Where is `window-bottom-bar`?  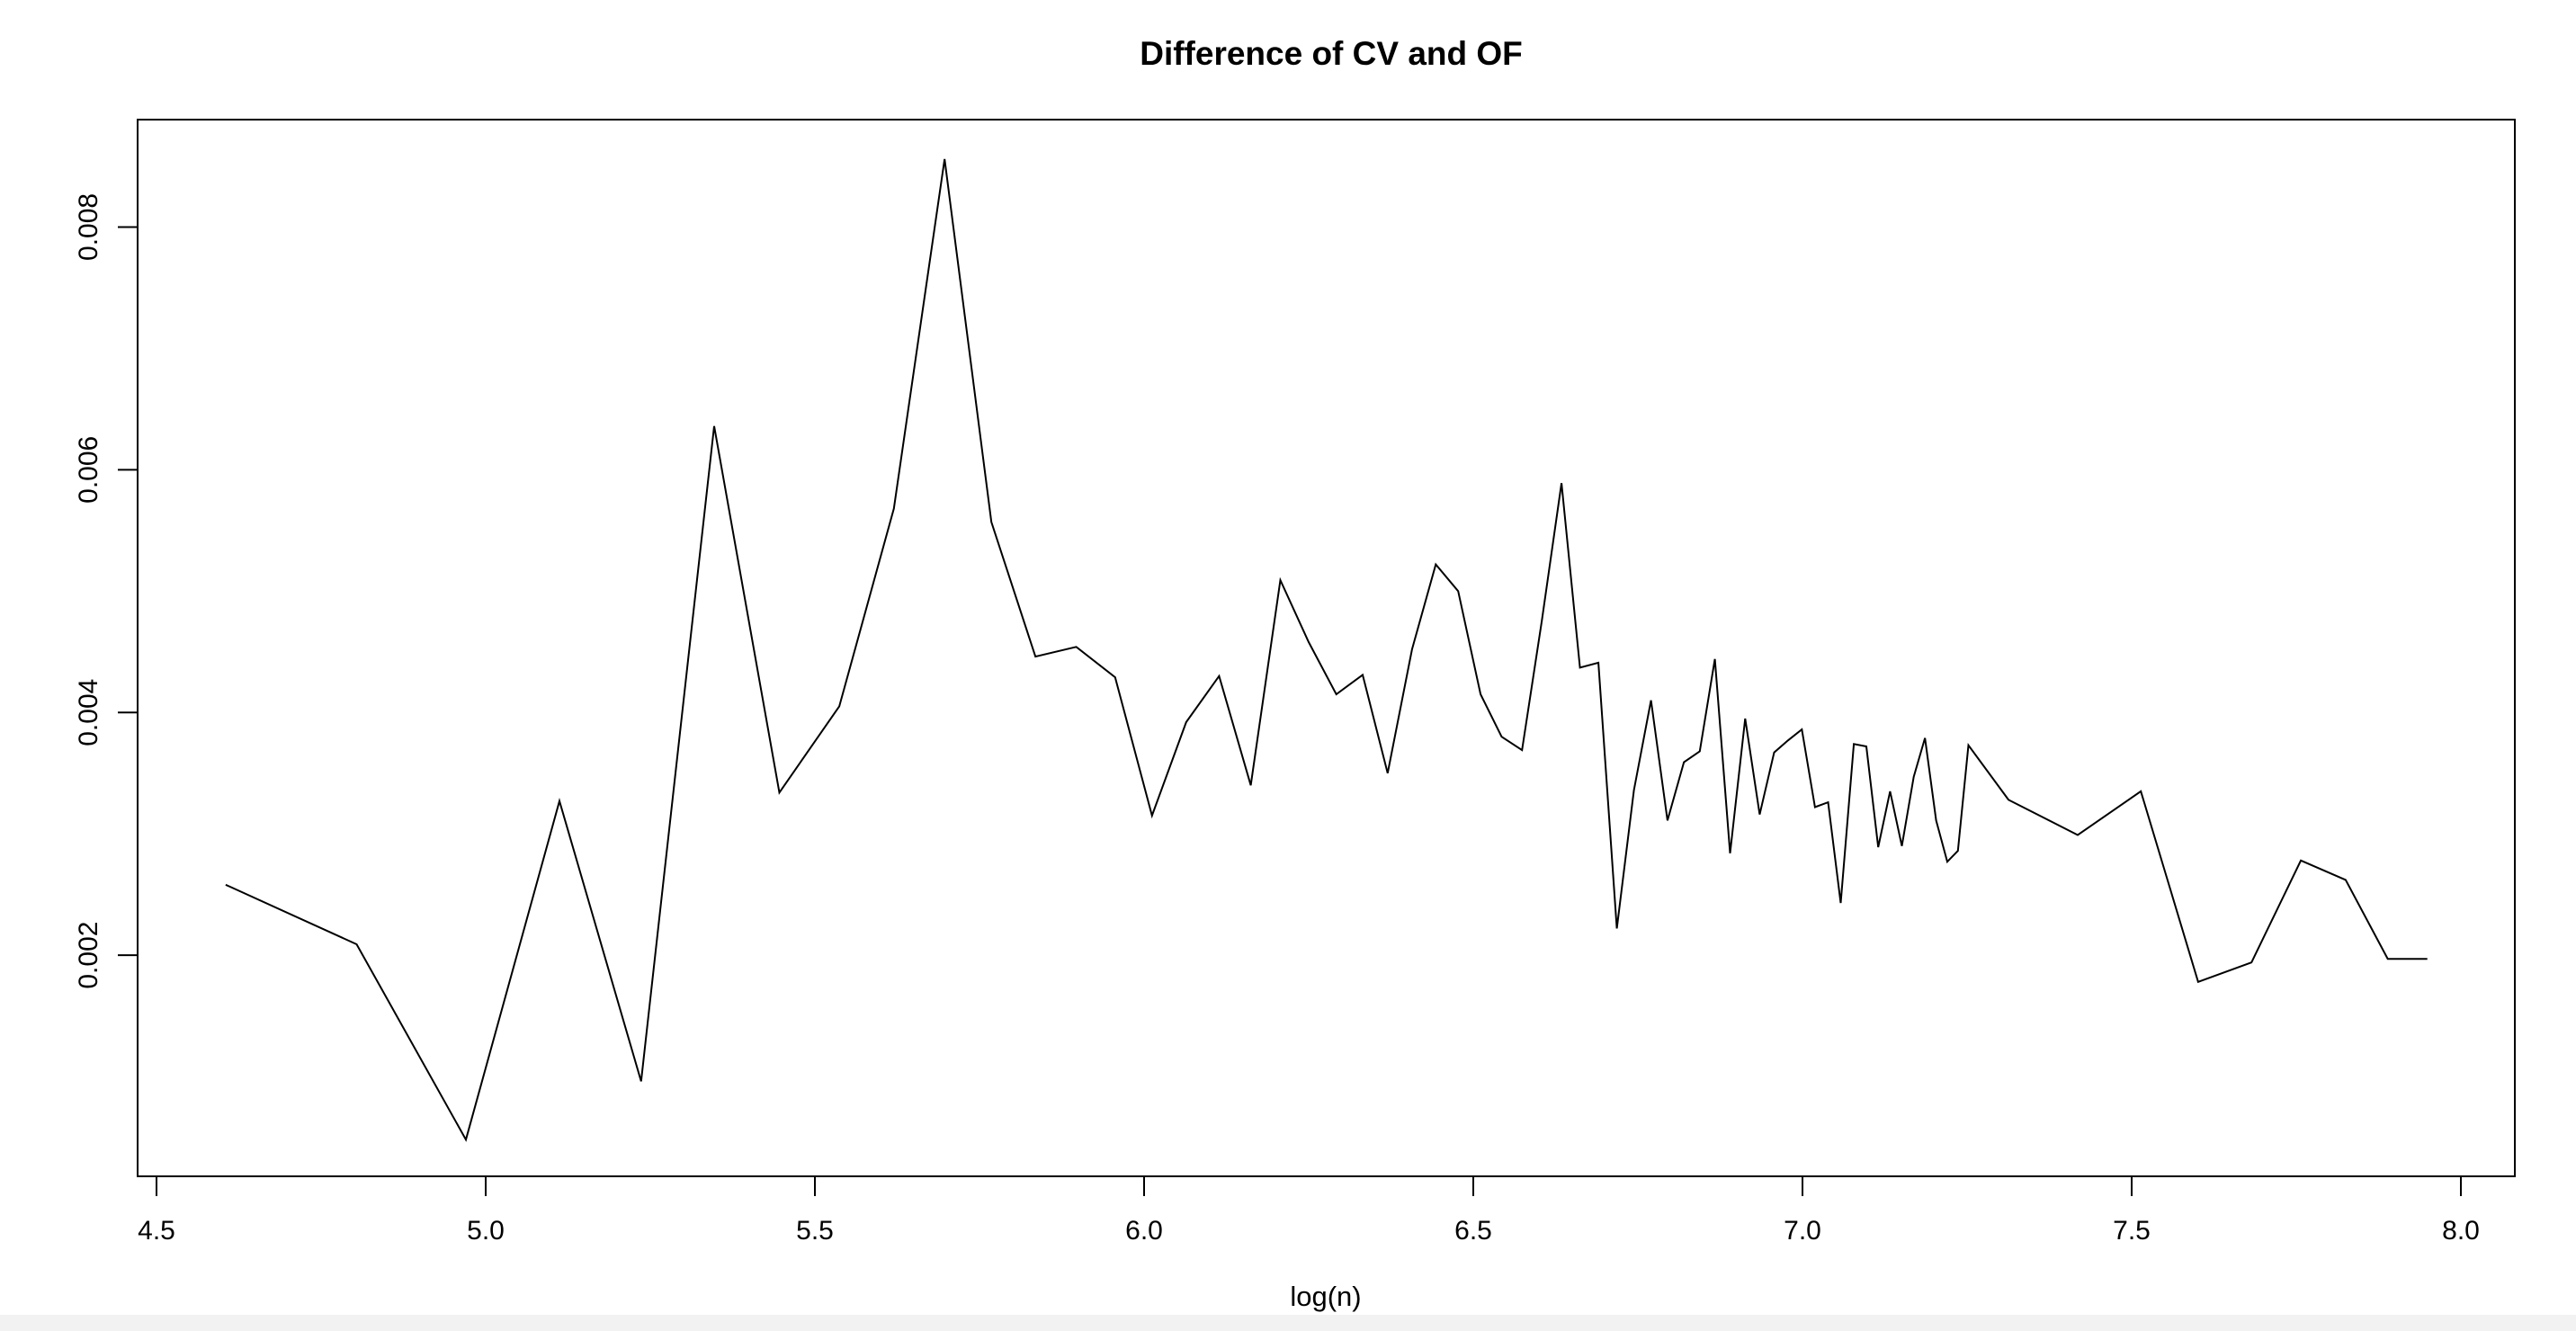 window-bottom-bar is located at coordinates (1288, 1323).